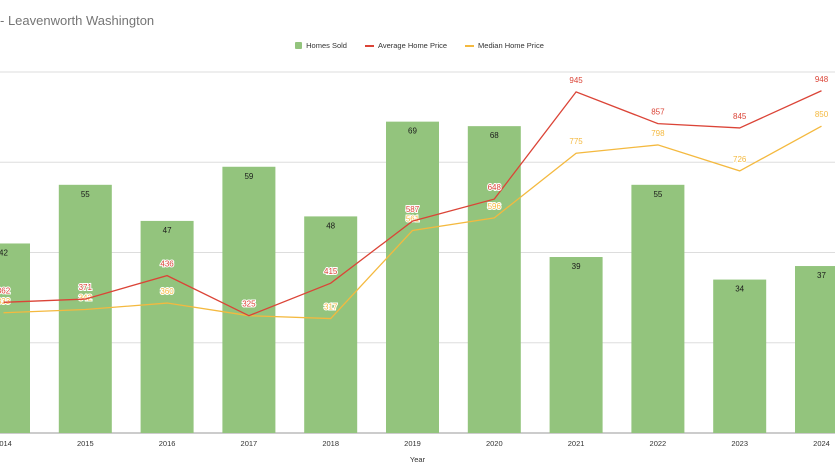  I want to click on bar-value-label-2014: 42, so click(4, 252).